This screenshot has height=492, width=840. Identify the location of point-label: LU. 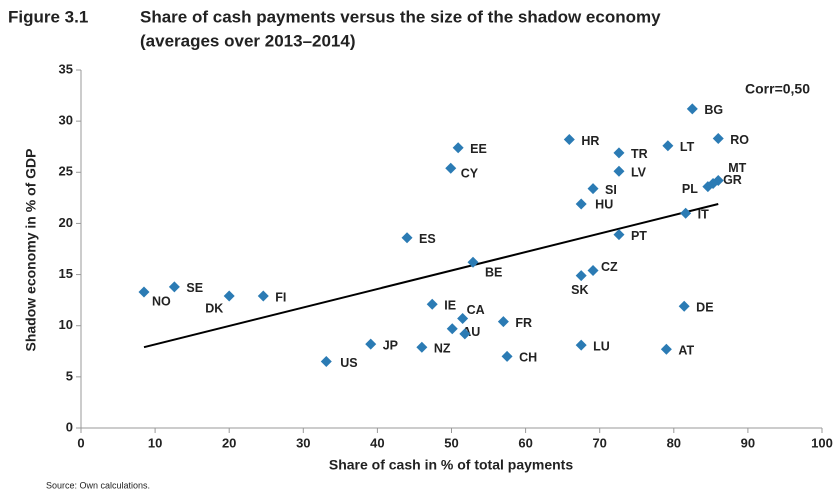
(601, 346).